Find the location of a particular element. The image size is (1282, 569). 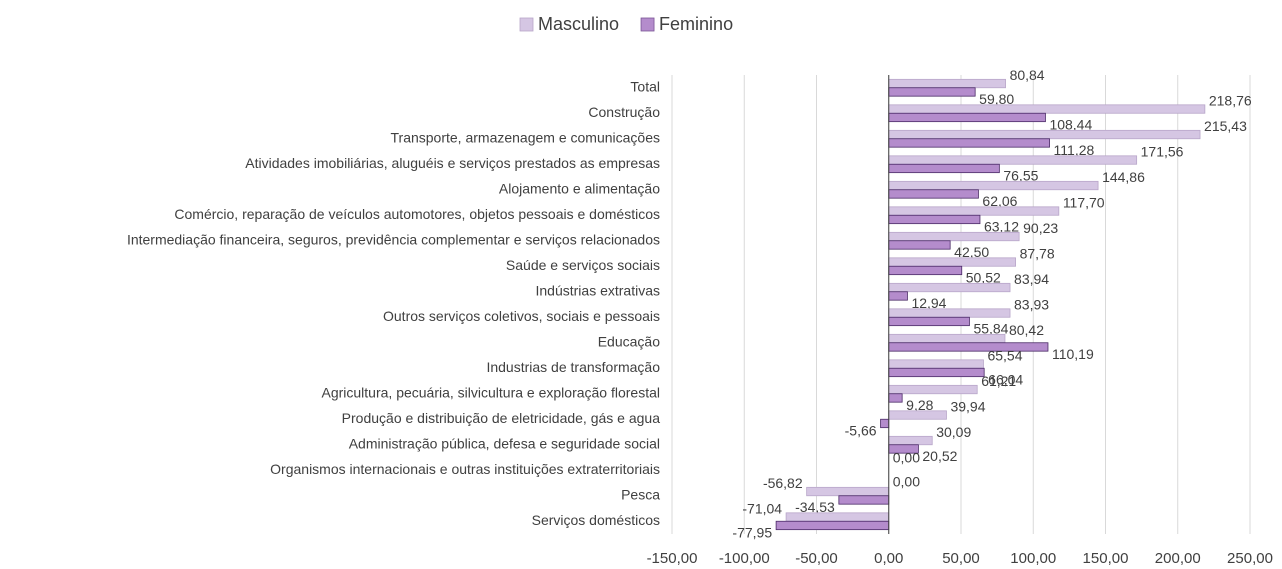

data-label: 59,80 is located at coordinates (996, 99).